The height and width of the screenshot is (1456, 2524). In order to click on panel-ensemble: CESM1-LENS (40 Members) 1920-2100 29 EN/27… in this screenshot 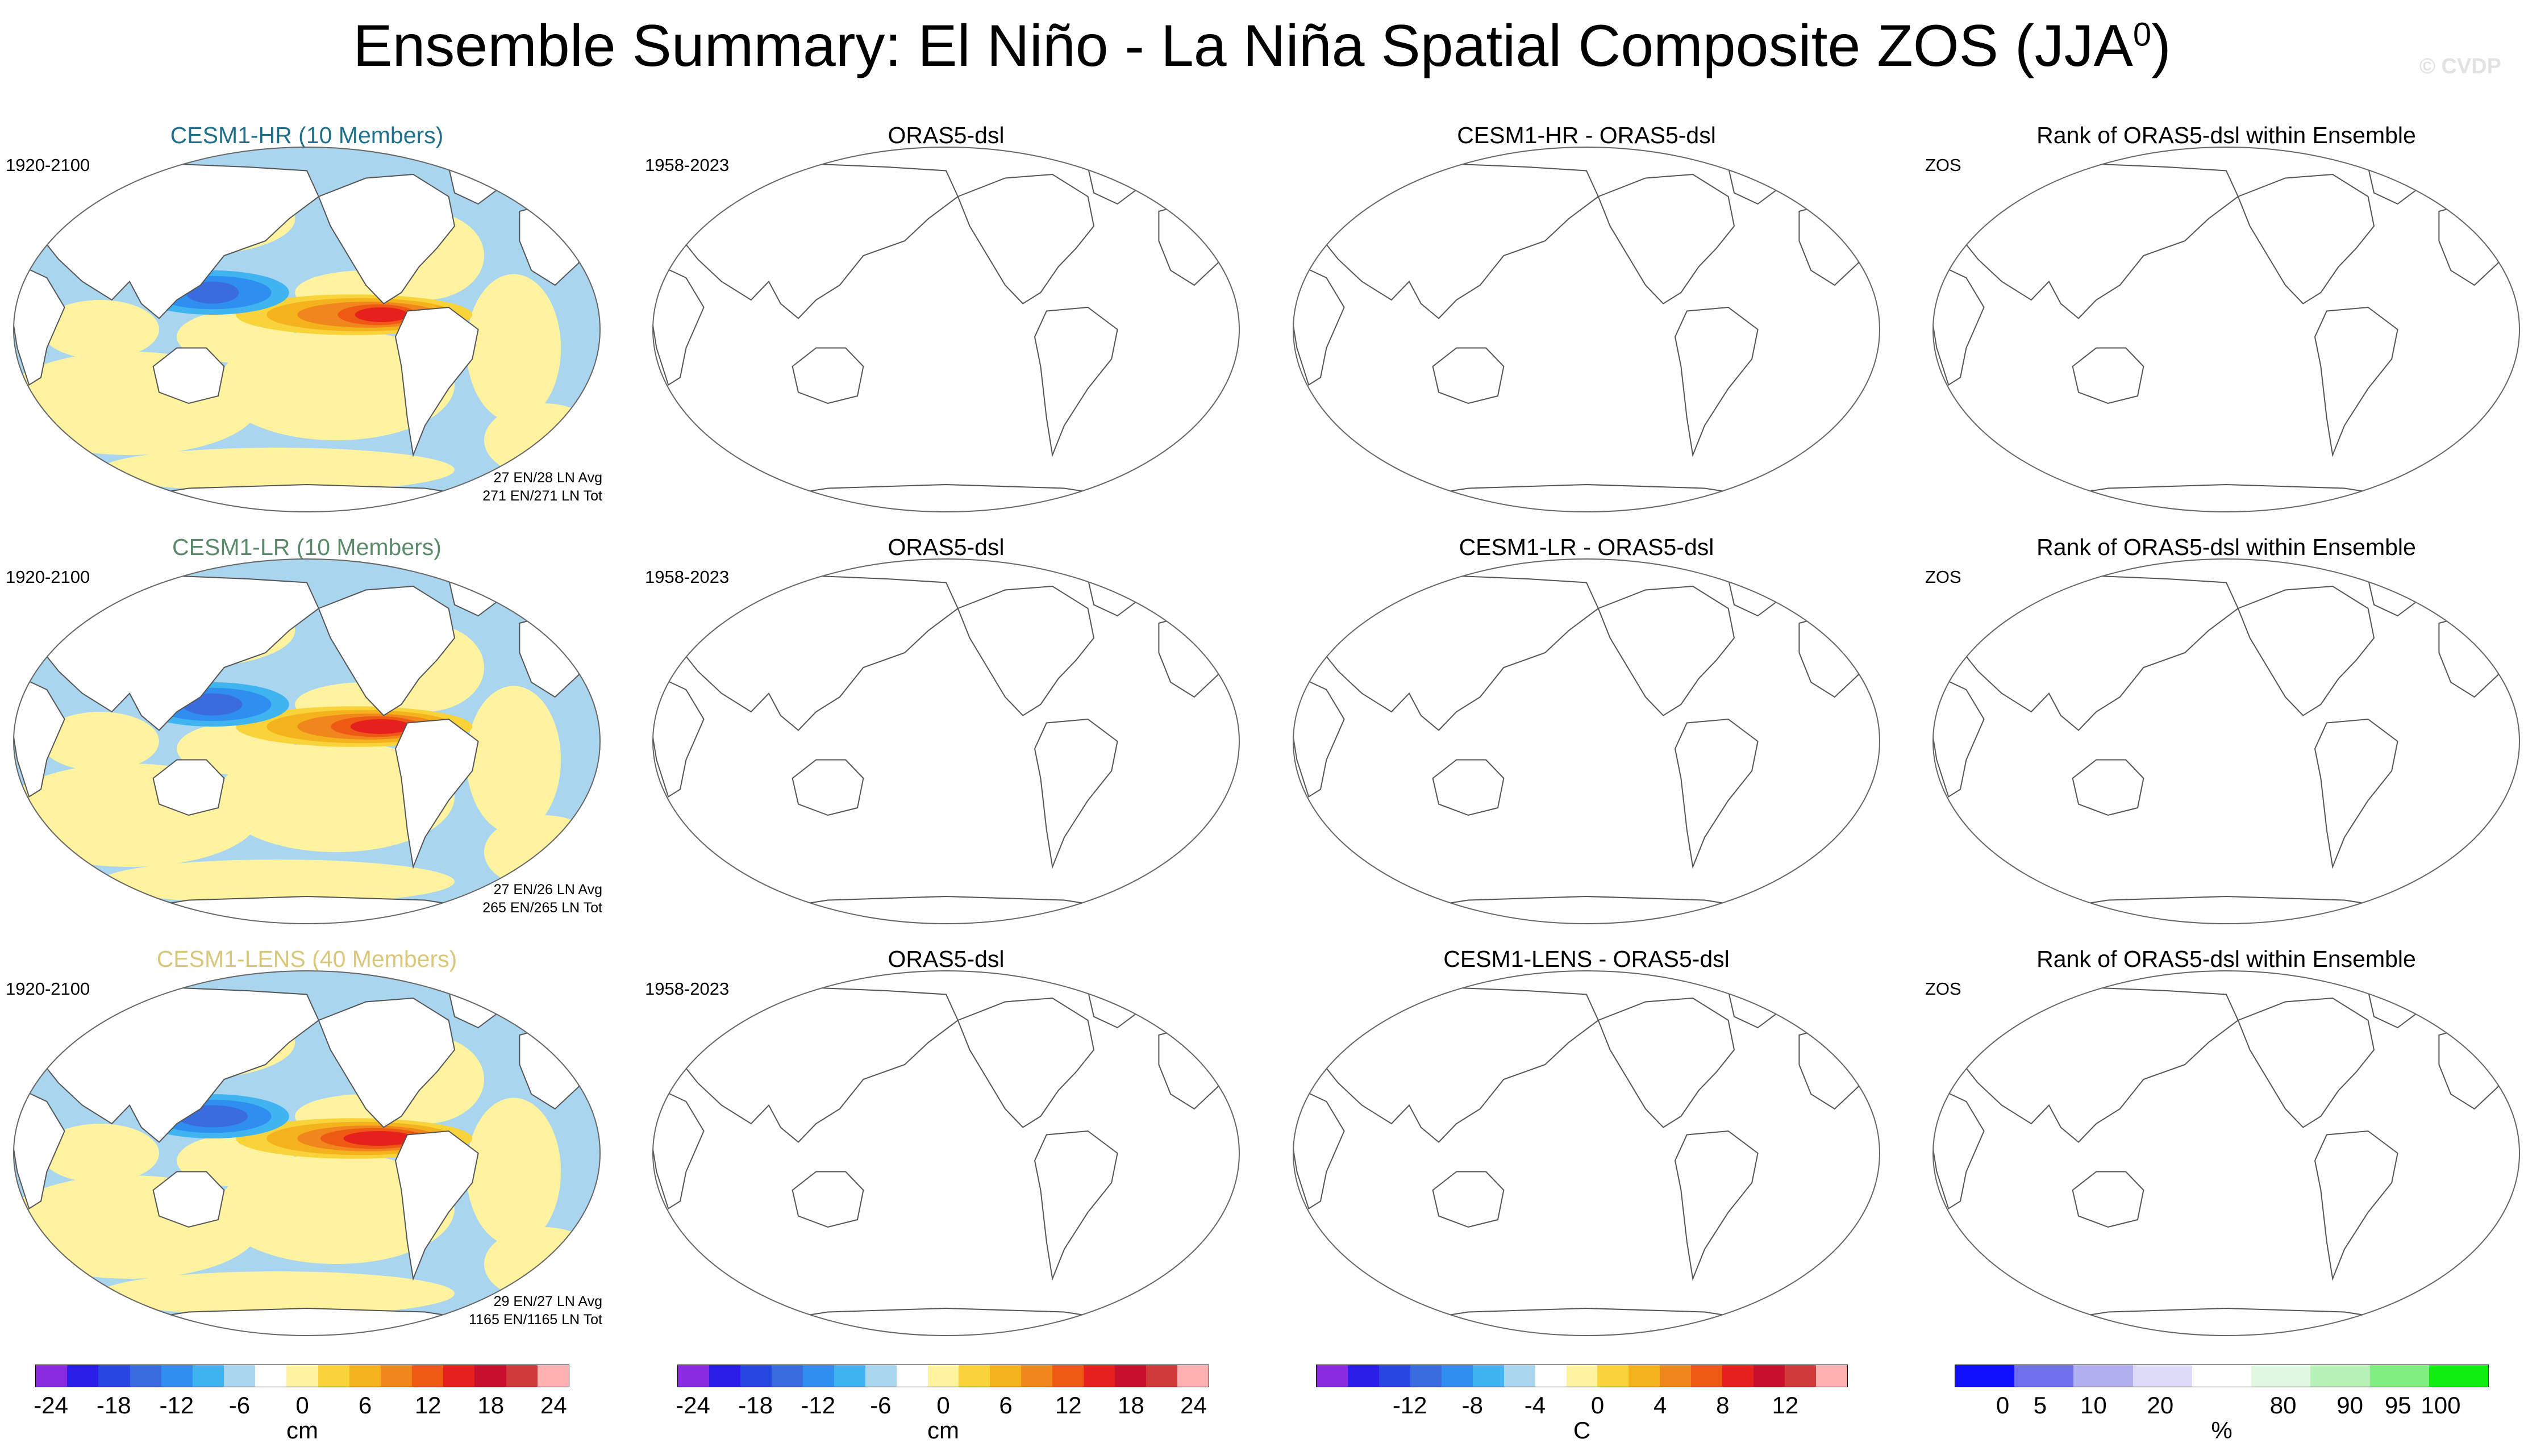, I will do `click(307, 1145)`.